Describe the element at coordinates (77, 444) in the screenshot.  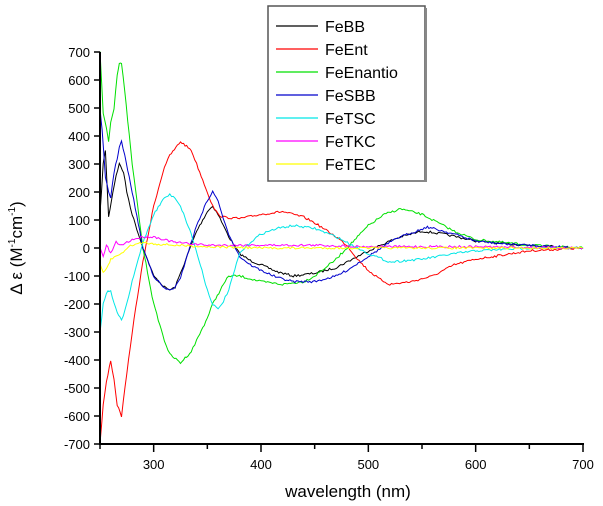
I see `y-tick-label: -700` at that location.